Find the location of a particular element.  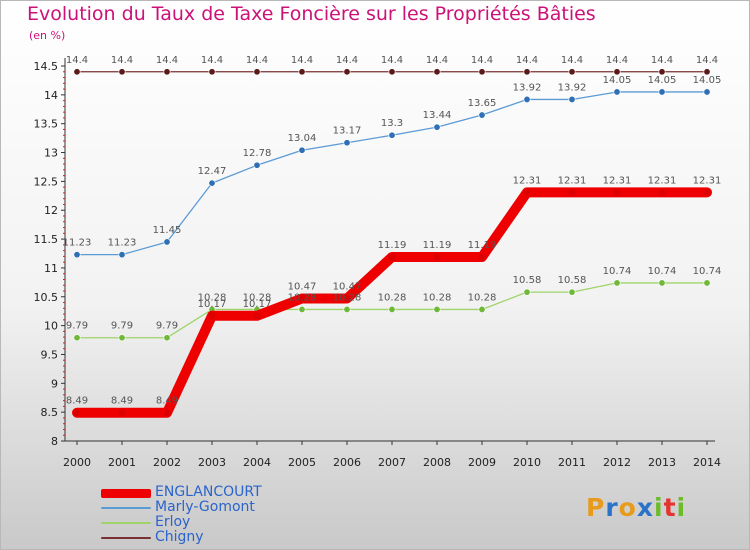

logo-letter: P is located at coordinates (596, 507).